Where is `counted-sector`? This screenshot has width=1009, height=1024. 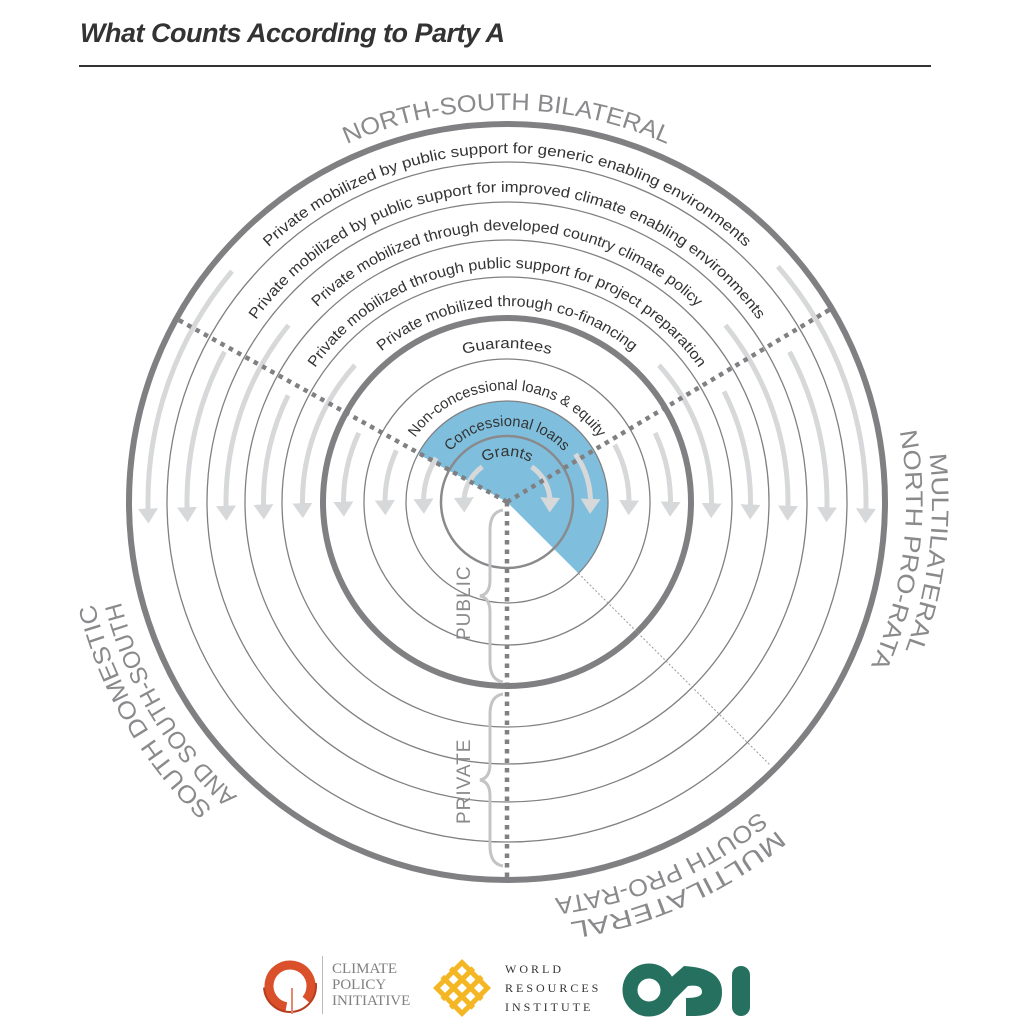 counted-sector is located at coordinates (513, 487).